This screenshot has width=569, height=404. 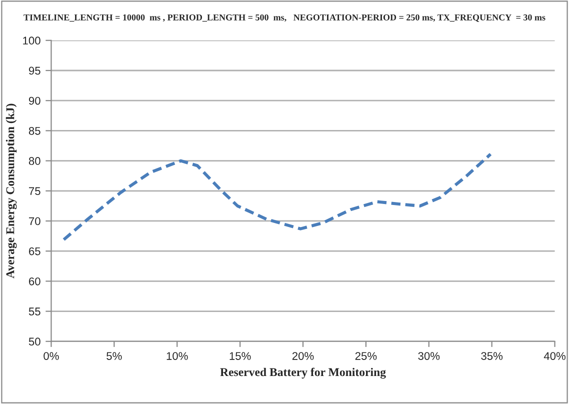 What do you see at coordinates (429, 356) in the screenshot?
I see `x-tick-label: 30%` at bounding box center [429, 356].